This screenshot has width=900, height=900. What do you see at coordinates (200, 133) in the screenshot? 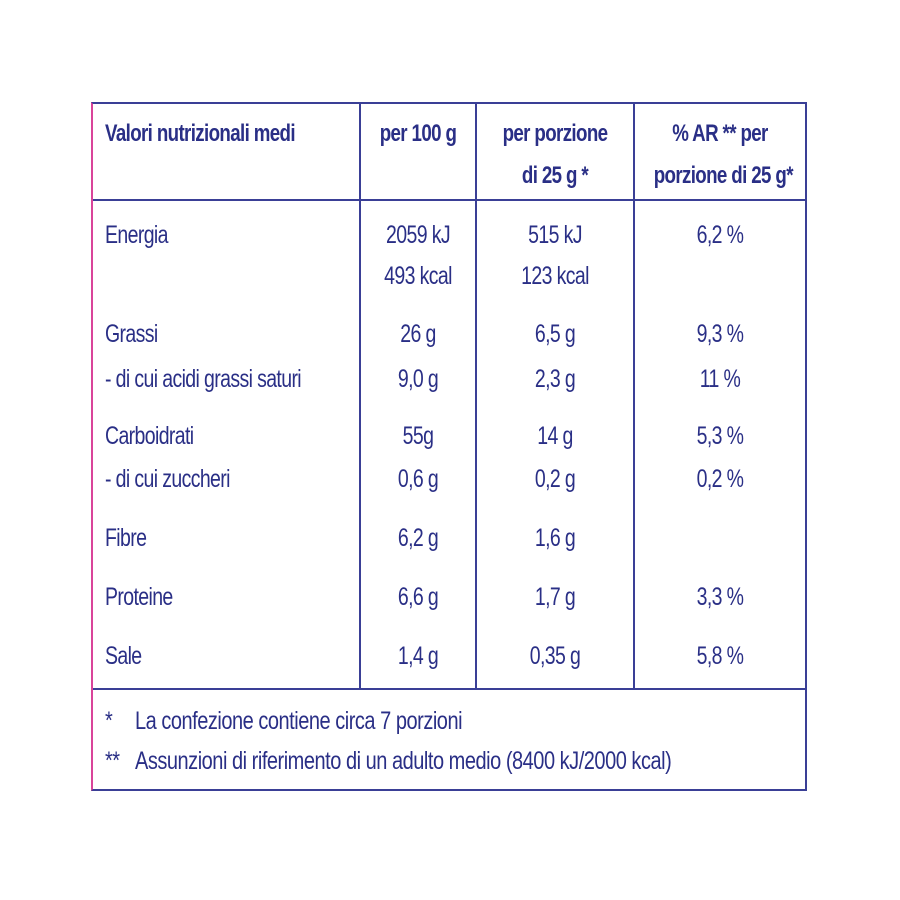
I see `header-nutrient: Valori nutrizionali medi` at bounding box center [200, 133].